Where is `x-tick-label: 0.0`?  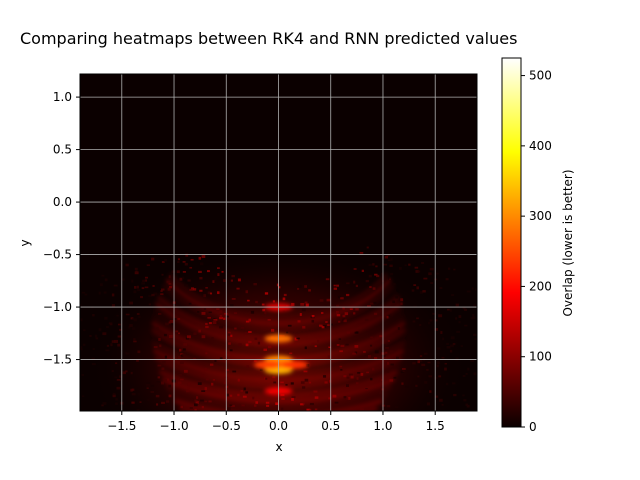 x-tick-label: 0.0 is located at coordinates (278, 426).